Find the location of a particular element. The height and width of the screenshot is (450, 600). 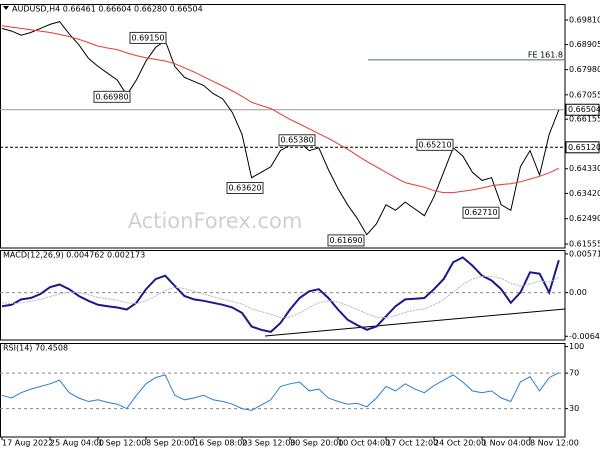

y-tick-label: 0.69810 is located at coordinates (584, 20).